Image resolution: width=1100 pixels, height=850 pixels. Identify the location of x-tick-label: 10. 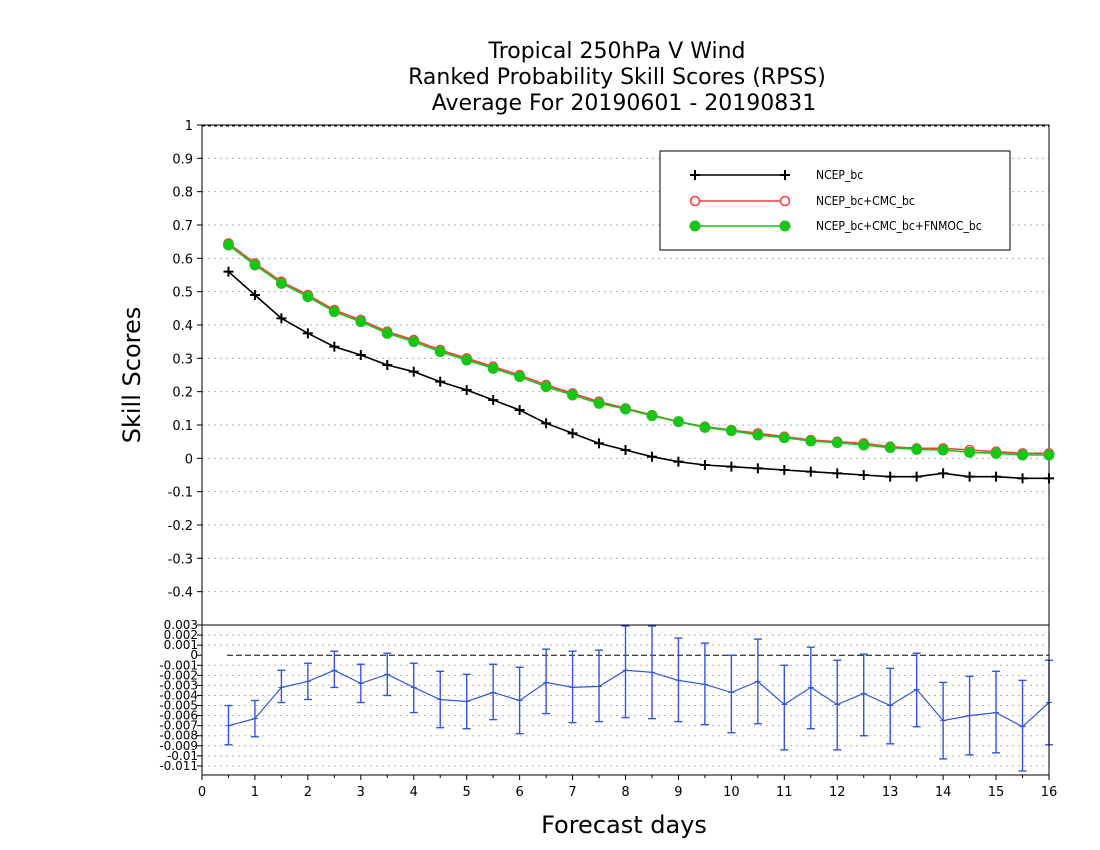
(731, 792).